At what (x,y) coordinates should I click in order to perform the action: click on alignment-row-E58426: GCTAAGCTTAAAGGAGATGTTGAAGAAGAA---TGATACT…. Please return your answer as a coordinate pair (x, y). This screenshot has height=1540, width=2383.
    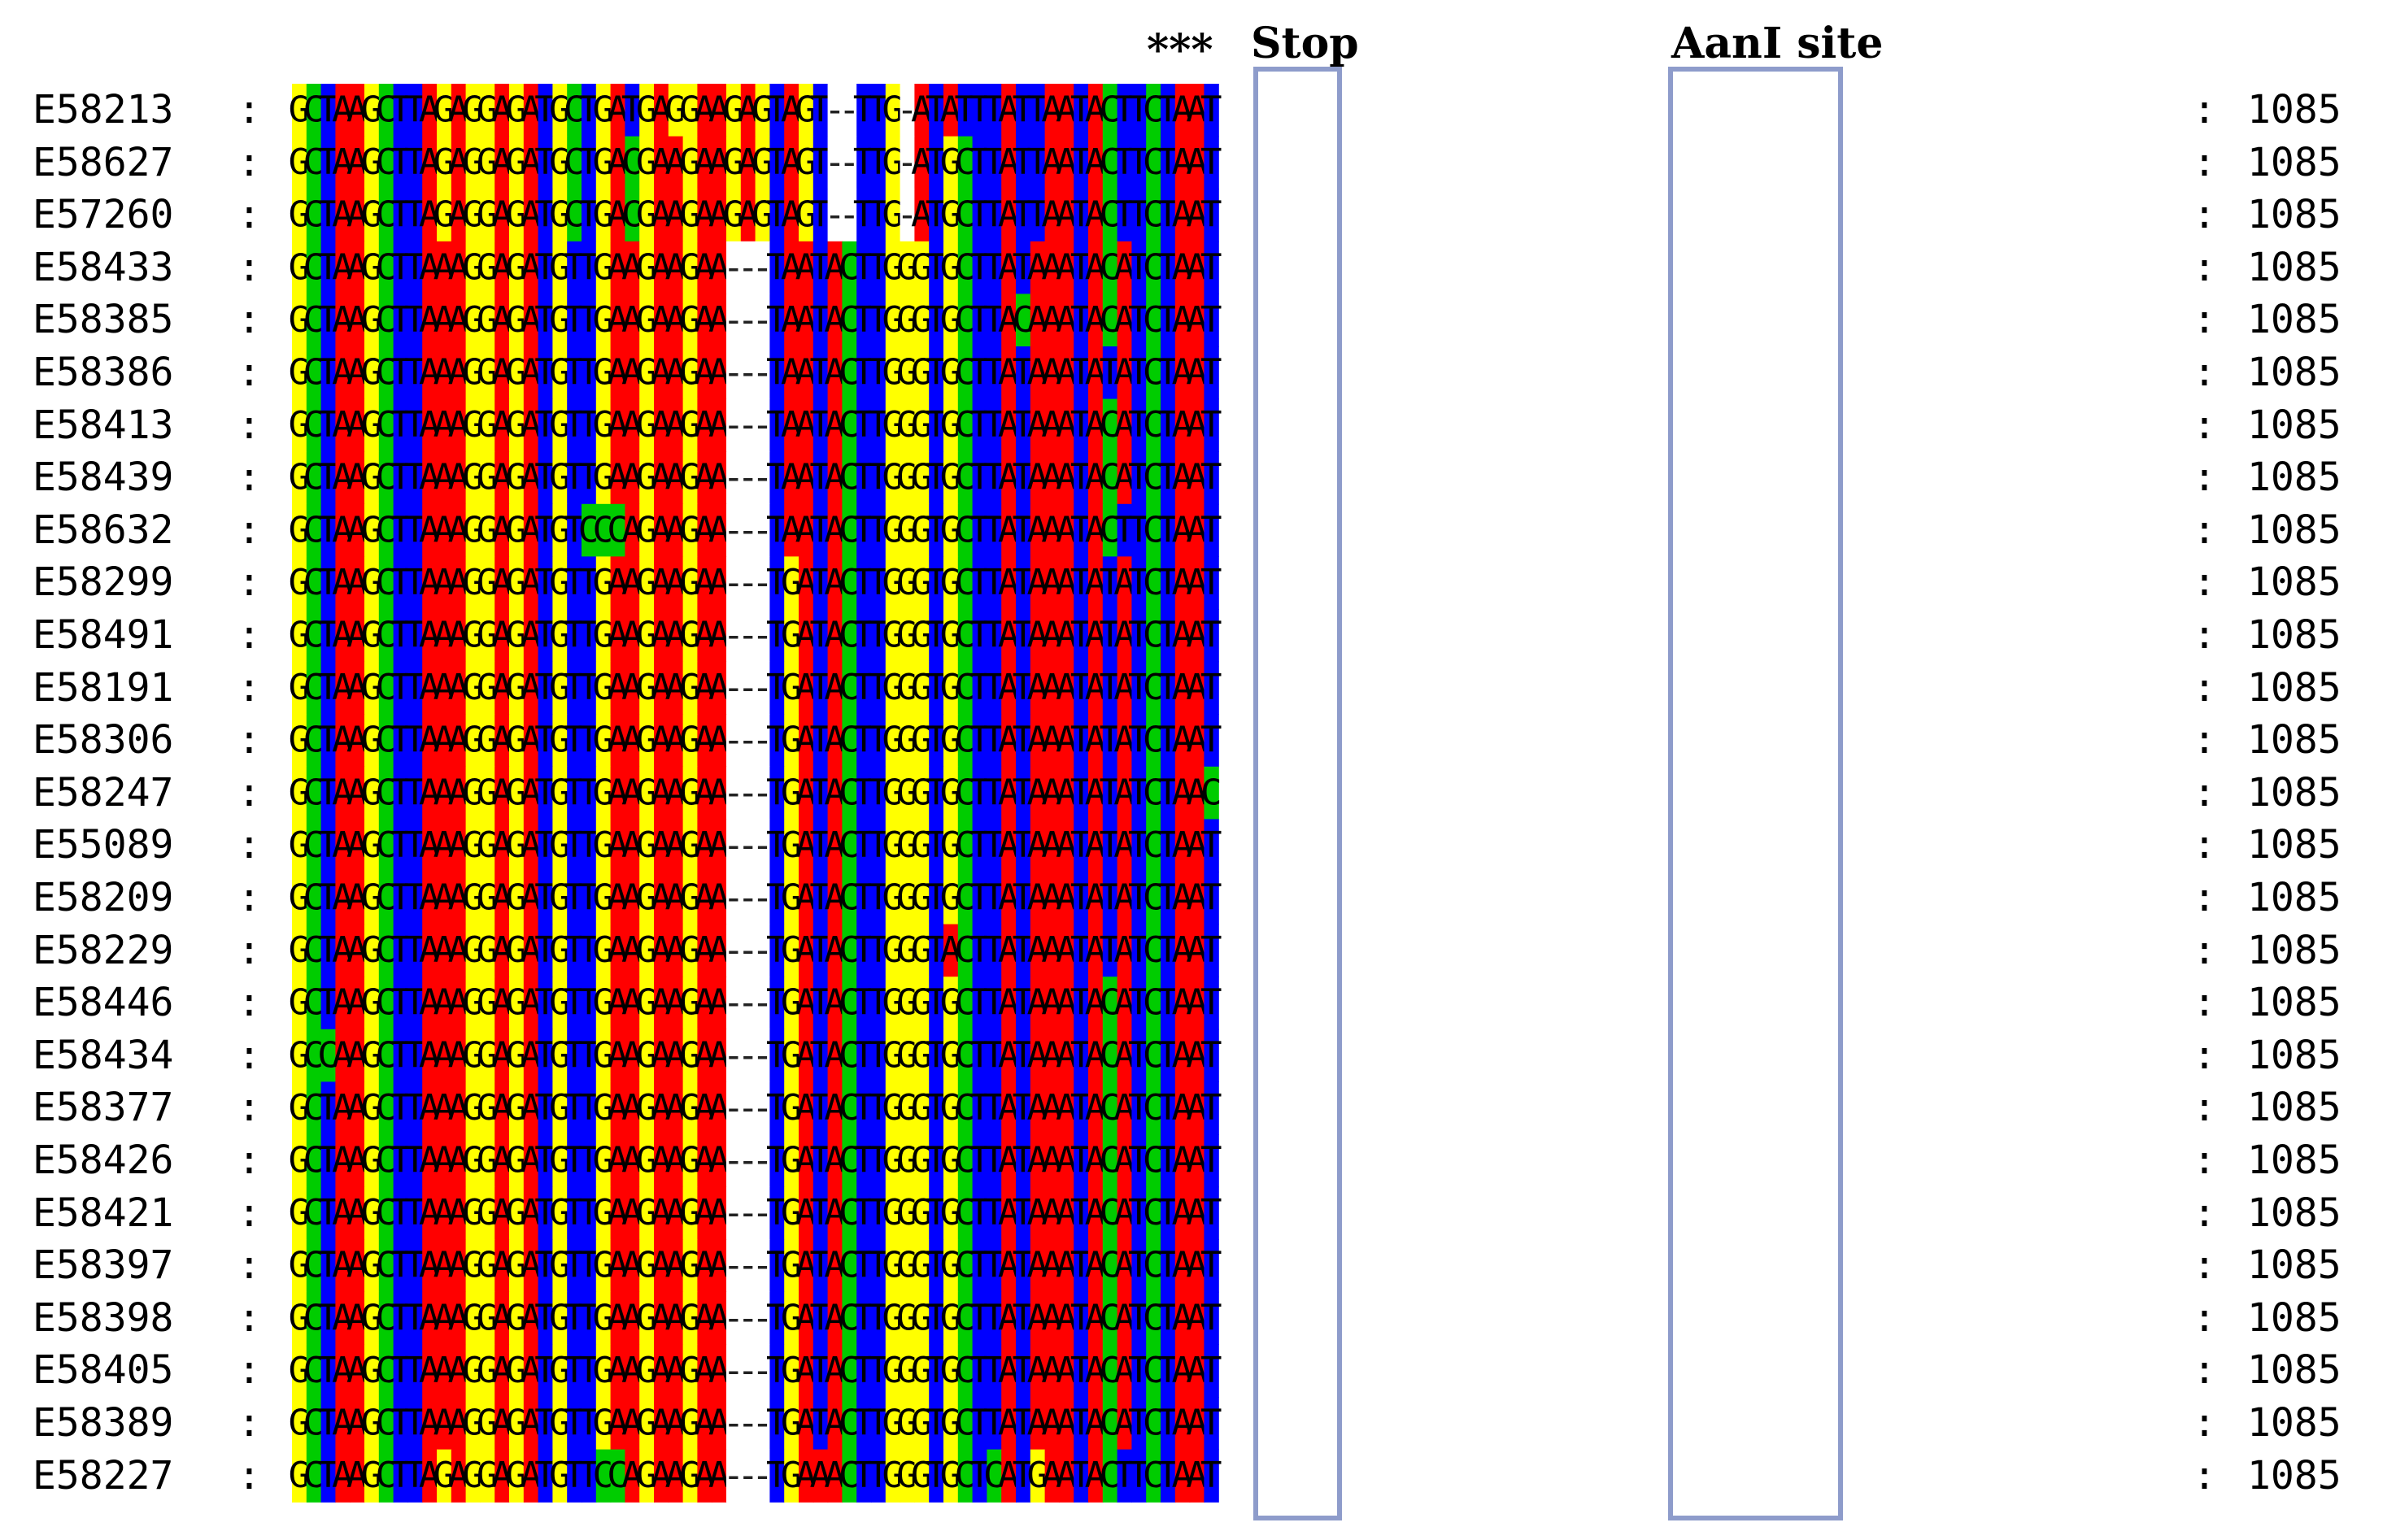
    Looking at the image, I should click on (755, 1161).